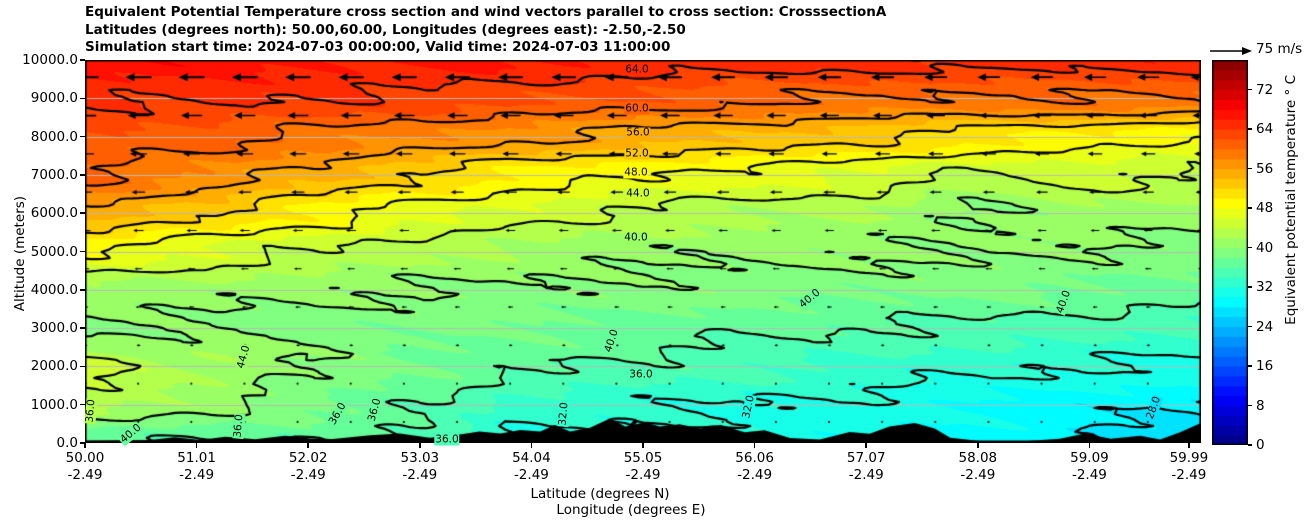  I want to click on y-tick-label: 5000.0, so click(54, 251).